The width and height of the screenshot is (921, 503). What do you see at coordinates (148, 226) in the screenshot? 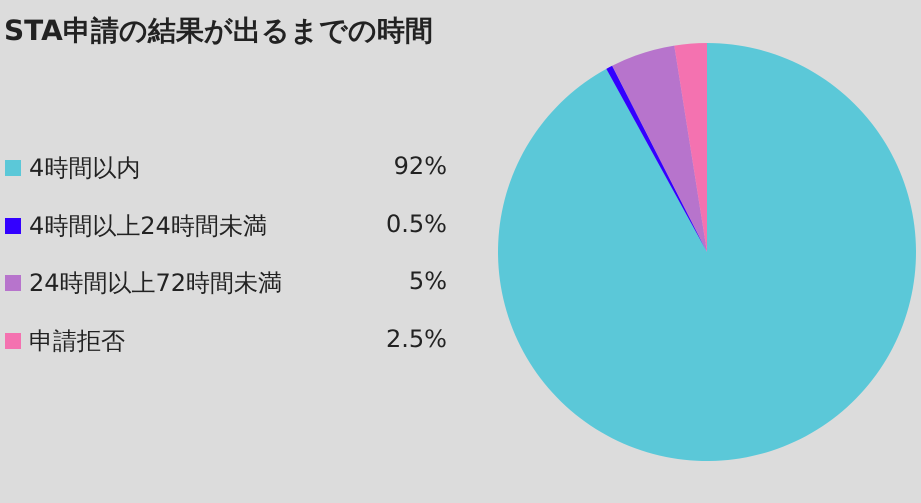
I see `legend-label: 4時間以上24時間未満` at bounding box center [148, 226].